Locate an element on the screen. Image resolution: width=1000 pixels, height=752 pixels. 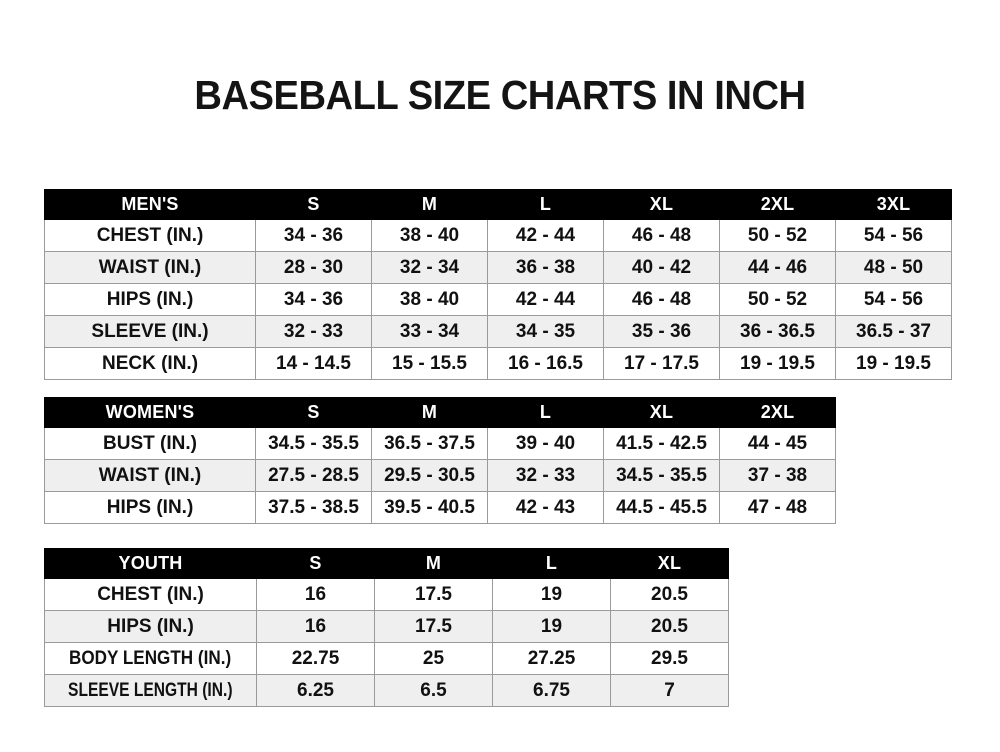
mens-table-header: MEN'S S M L XL 2XL 3XL is located at coordinates (498, 204).